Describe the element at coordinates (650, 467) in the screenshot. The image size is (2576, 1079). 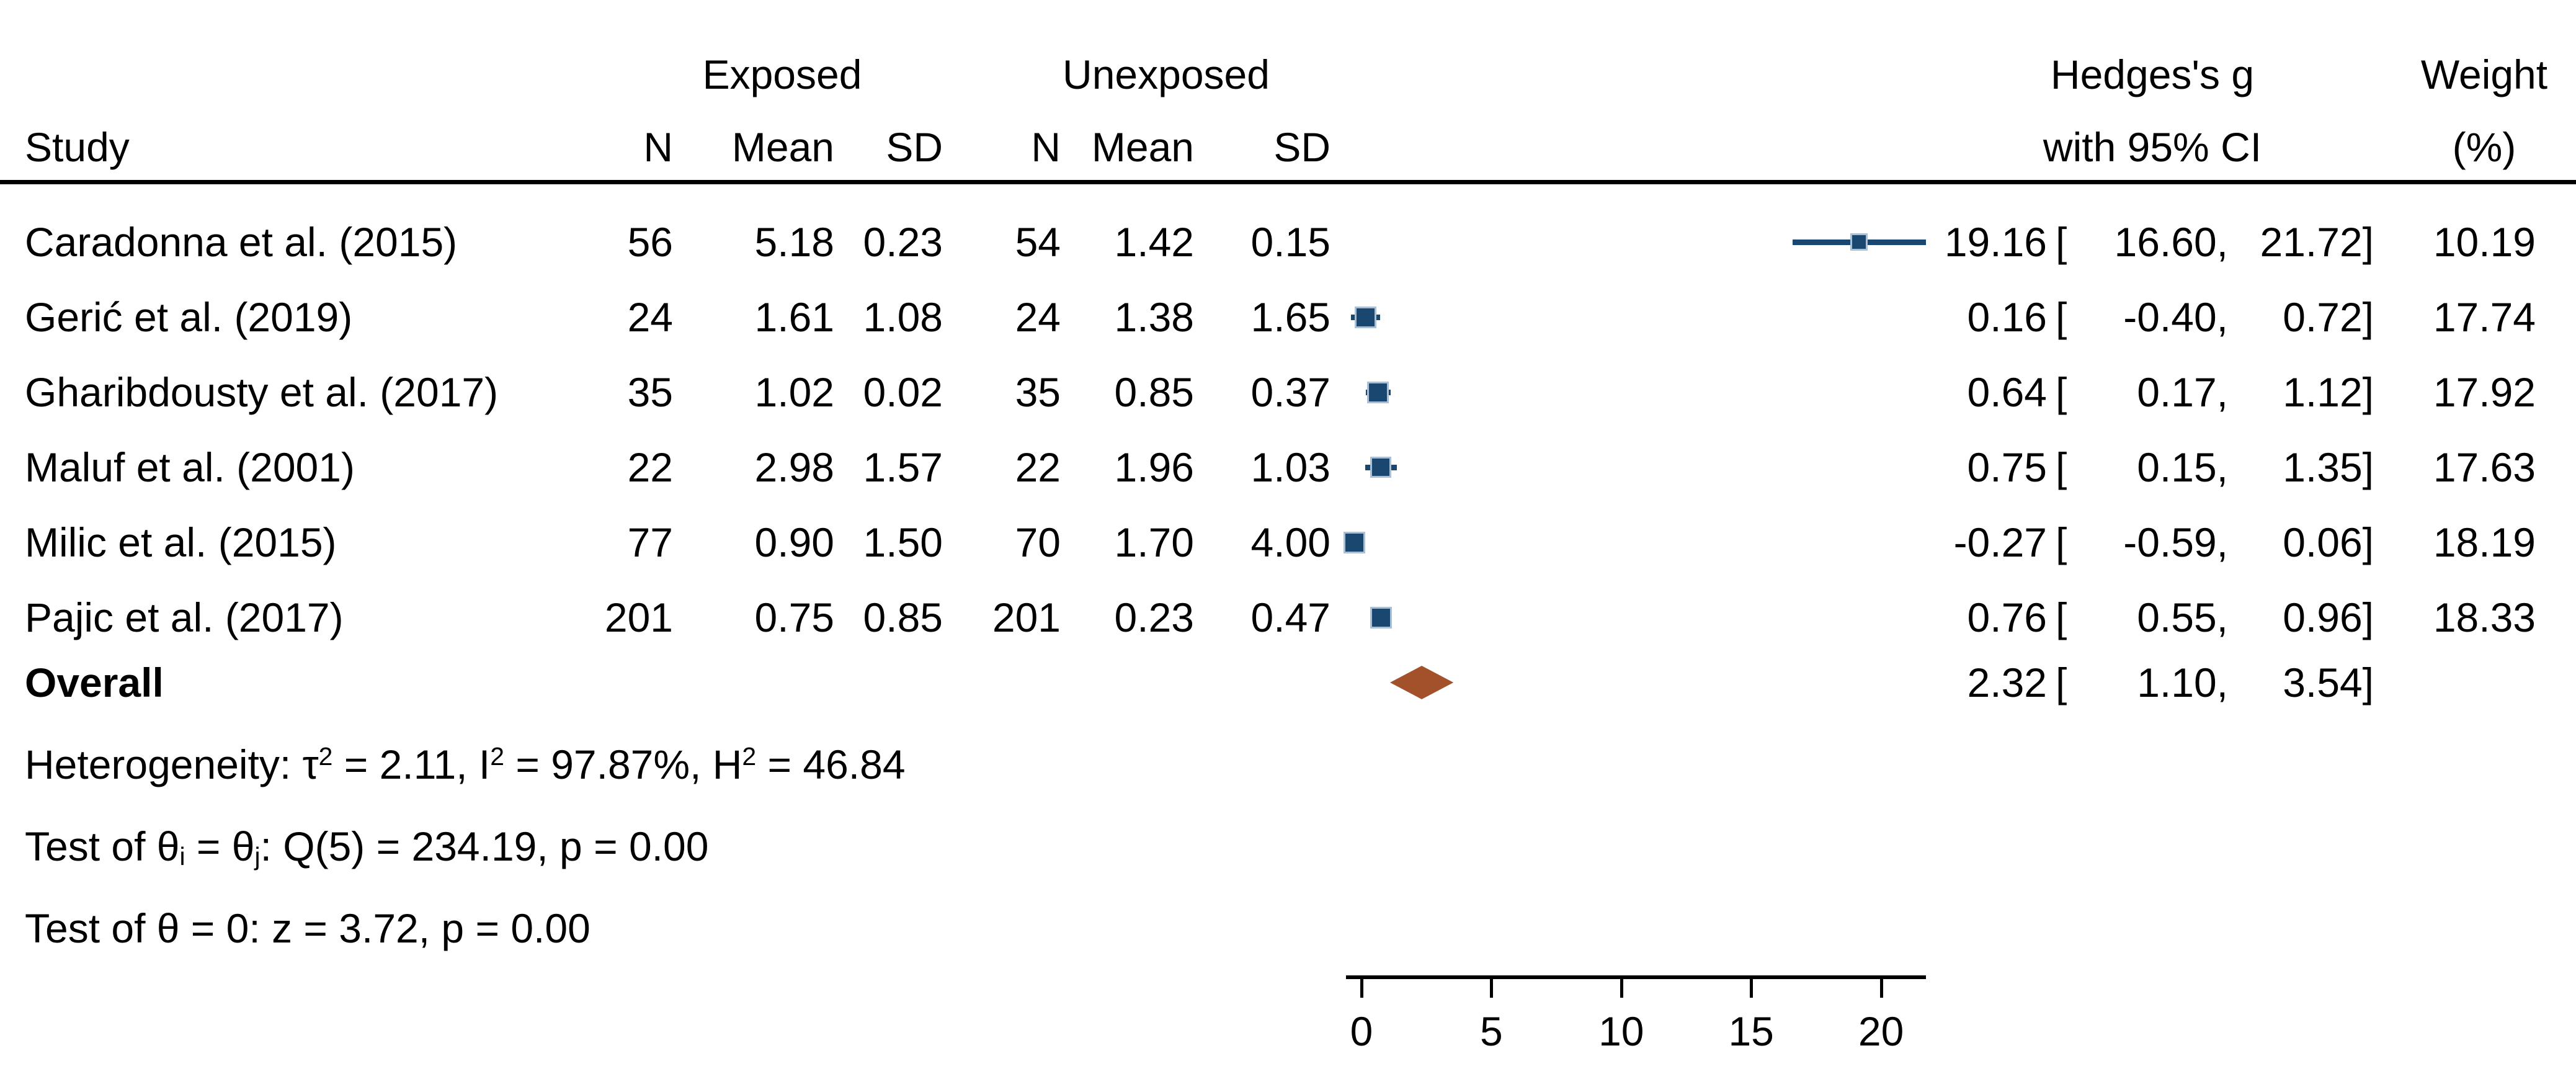
I see `exposed-n-value: 22` at that location.